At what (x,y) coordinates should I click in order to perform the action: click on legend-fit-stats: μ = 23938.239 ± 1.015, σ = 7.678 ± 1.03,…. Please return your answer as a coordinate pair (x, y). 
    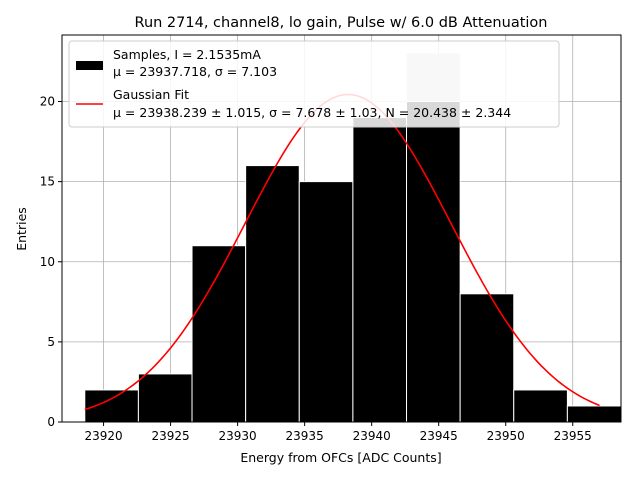
    Looking at the image, I should click on (312, 112).